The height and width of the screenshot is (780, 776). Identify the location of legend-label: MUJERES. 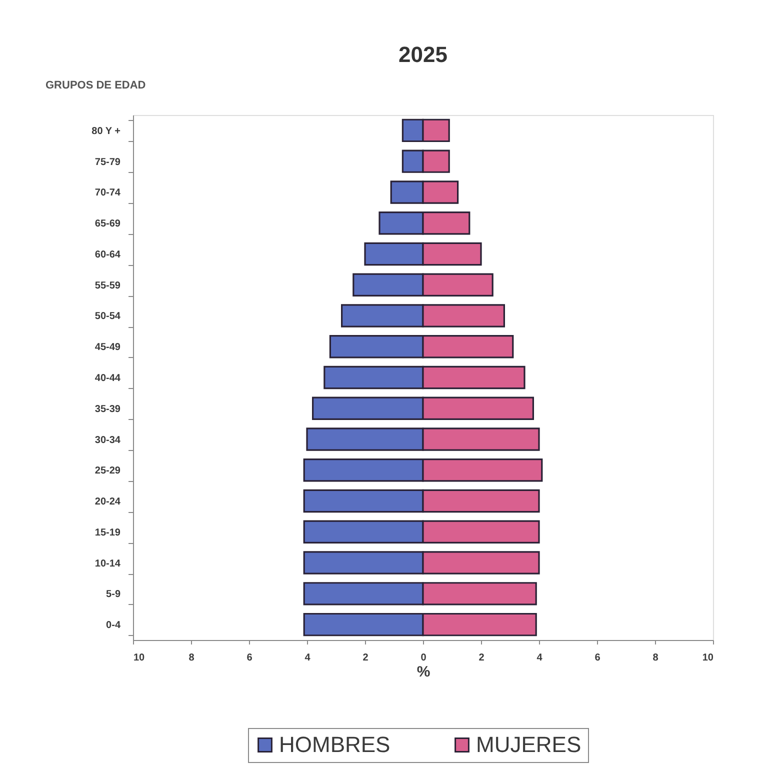
(529, 744).